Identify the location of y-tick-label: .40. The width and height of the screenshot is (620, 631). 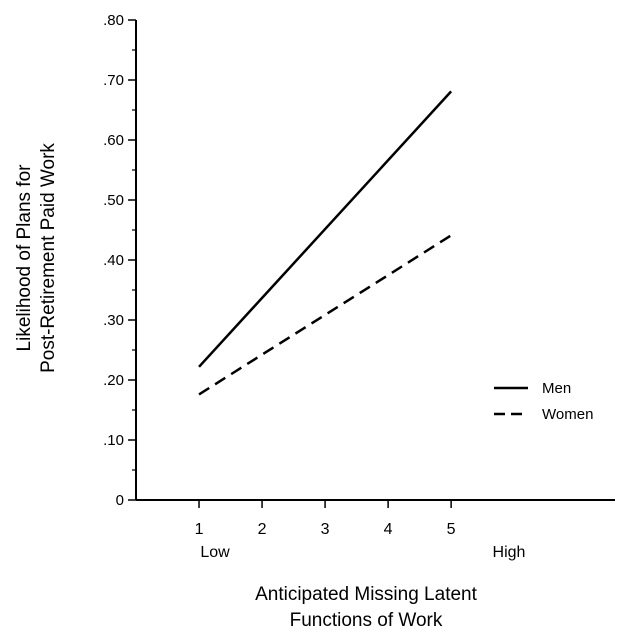
(113, 260).